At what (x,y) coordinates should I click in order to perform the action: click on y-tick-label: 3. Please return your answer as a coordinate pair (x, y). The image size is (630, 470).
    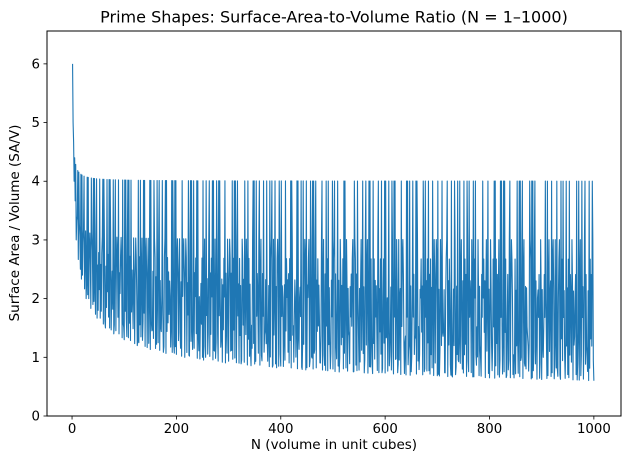
    Looking at the image, I should click on (36, 240).